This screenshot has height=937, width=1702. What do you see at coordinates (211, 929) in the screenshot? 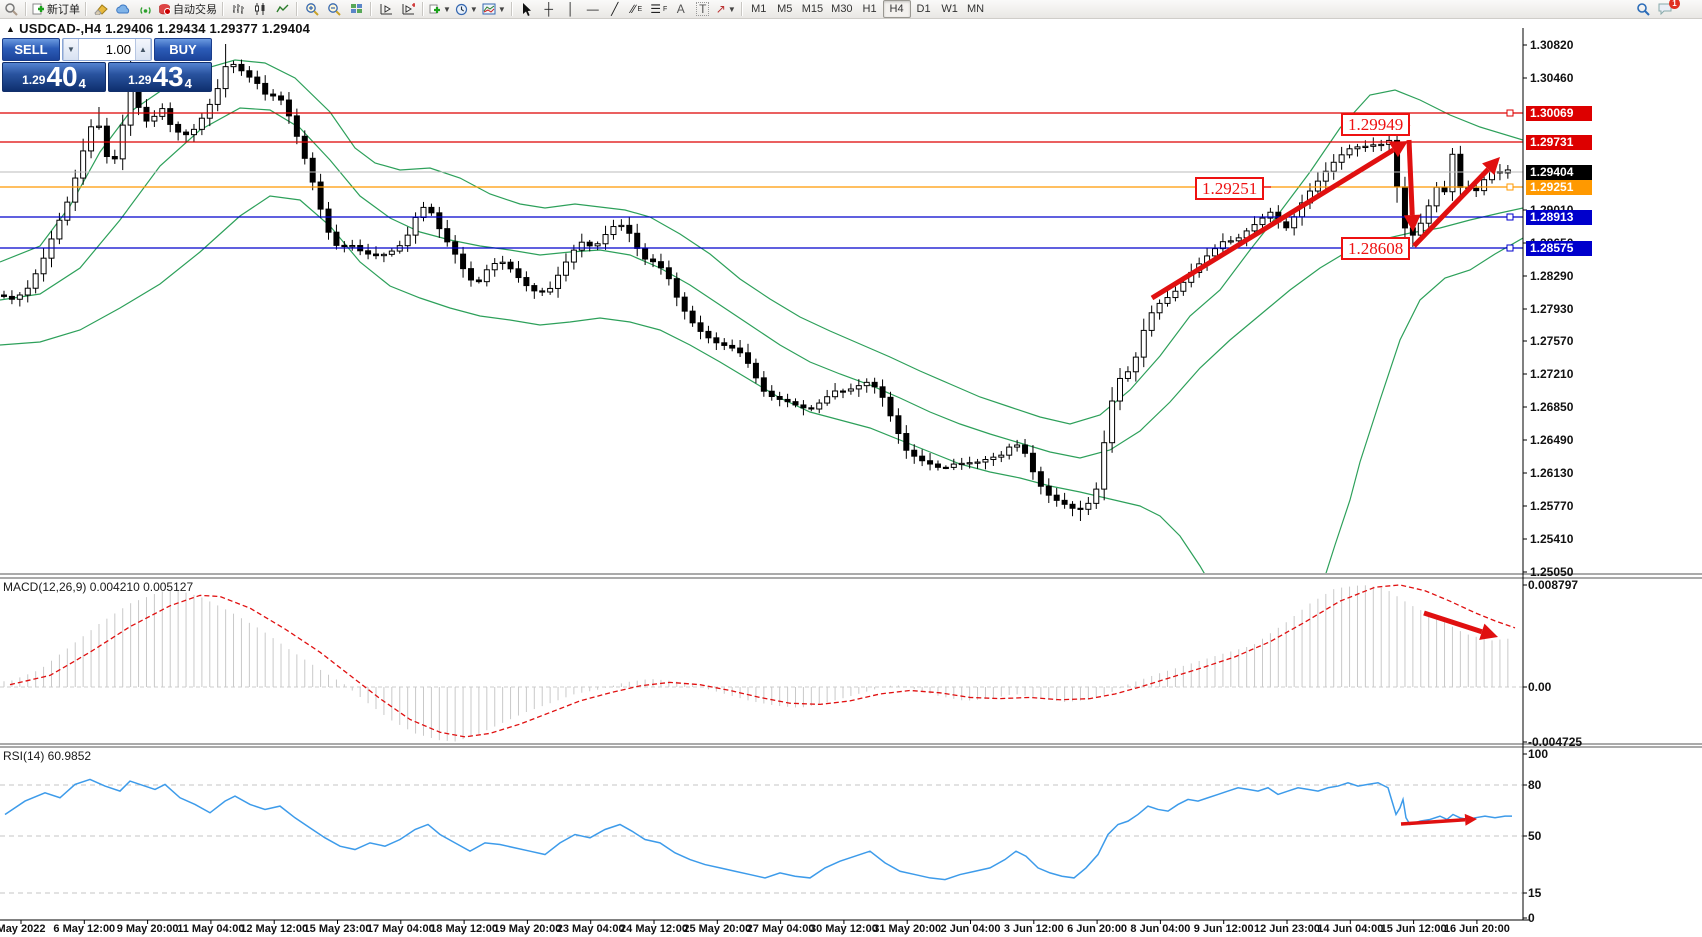
I see `time-axis-label: 11 May 04:00` at bounding box center [211, 929].